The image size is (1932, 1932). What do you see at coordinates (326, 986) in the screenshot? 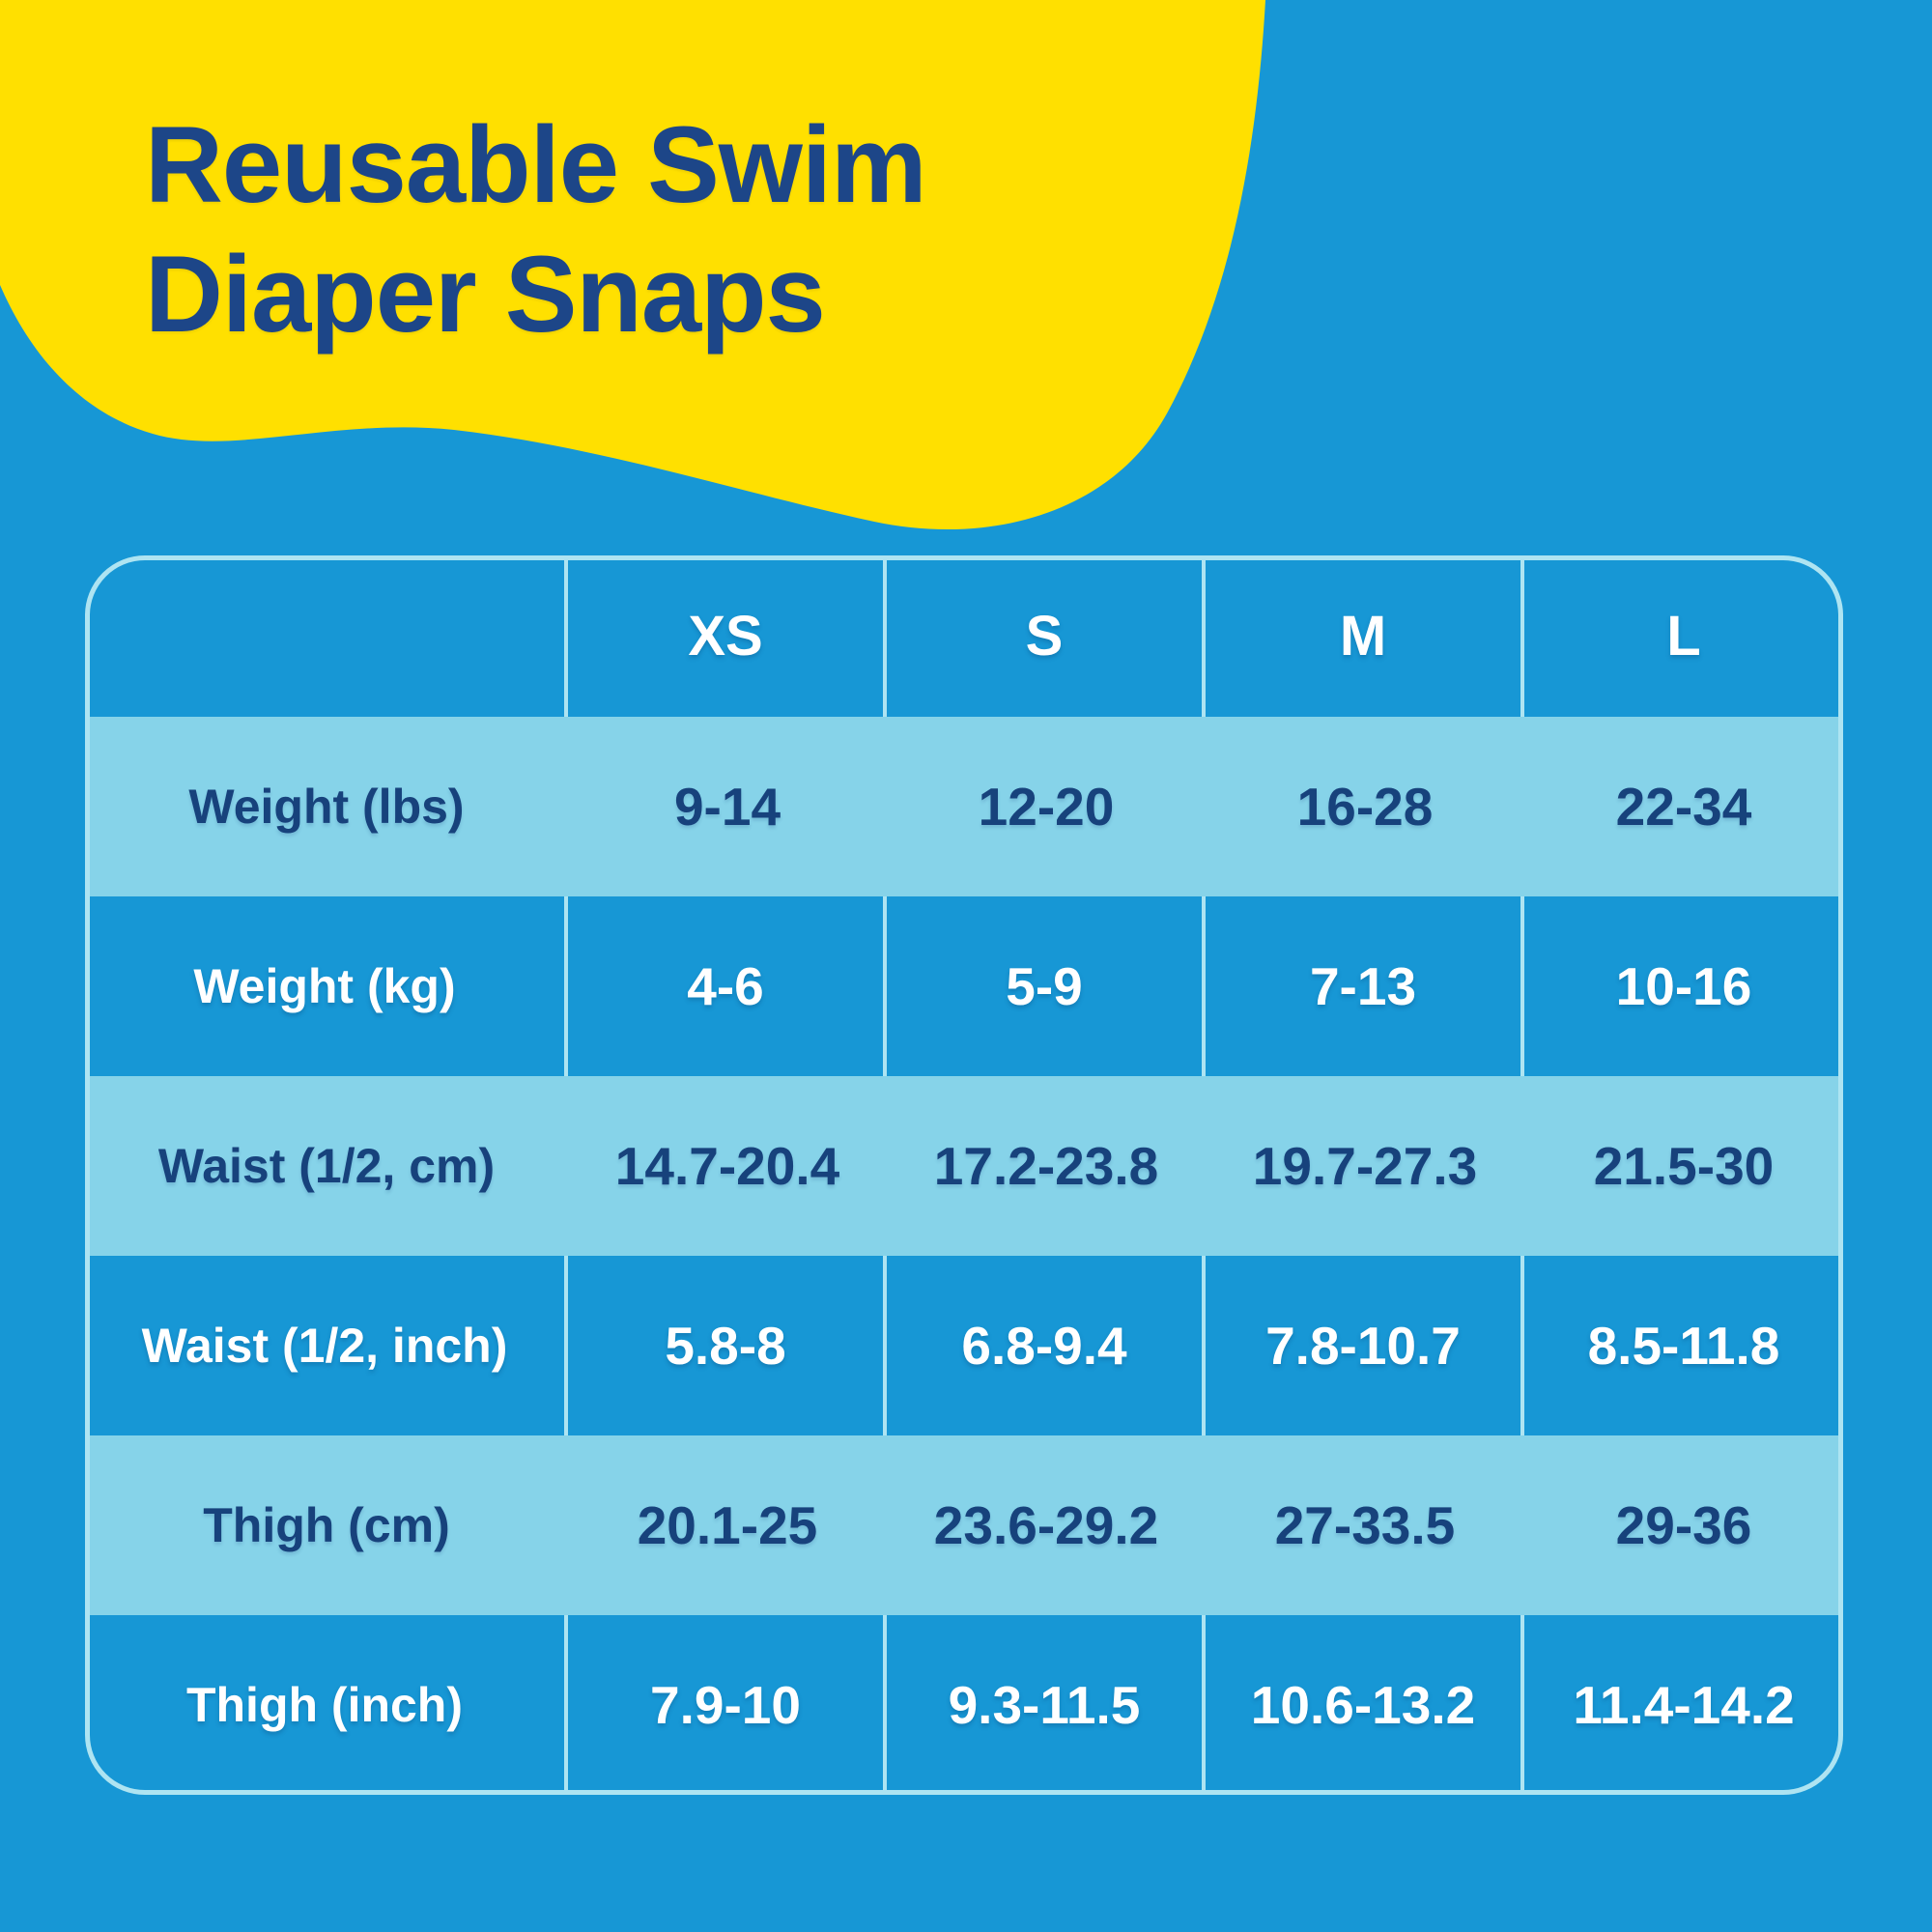
I see `row-label-weight-kg: Weight (kg)` at bounding box center [326, 986].